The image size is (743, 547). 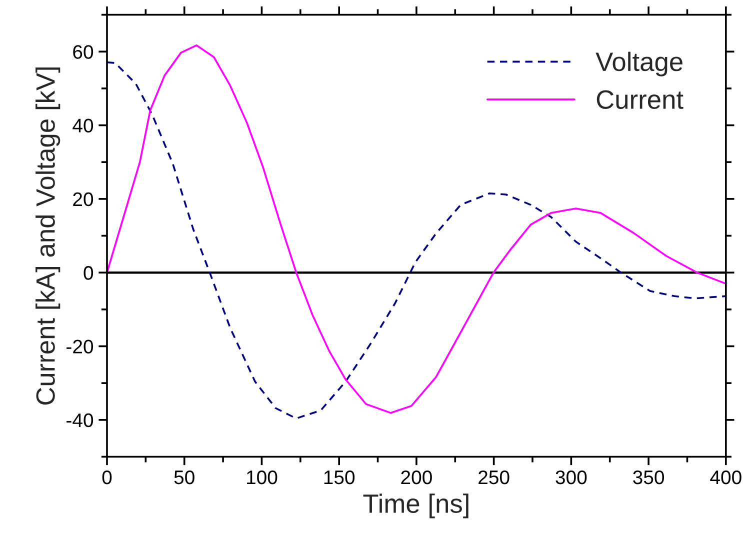 I want to click on legend-label: Current, so click(x=640, y=99).